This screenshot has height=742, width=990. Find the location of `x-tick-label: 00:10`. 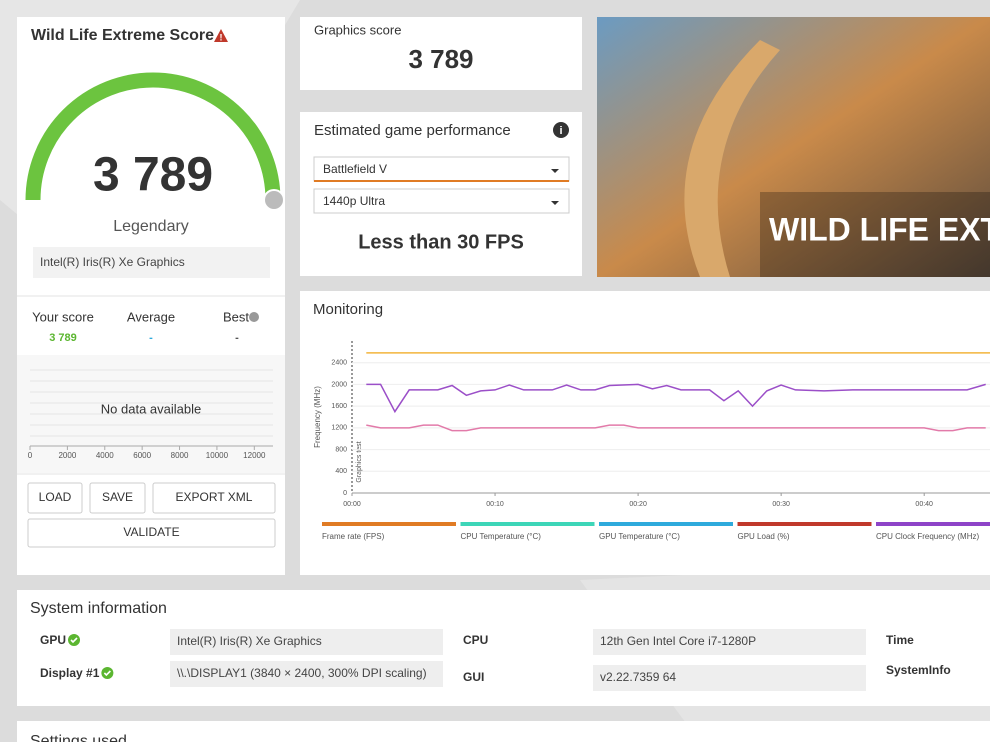

x-tick-label: 00:10 is located at coordinates (495, 504).